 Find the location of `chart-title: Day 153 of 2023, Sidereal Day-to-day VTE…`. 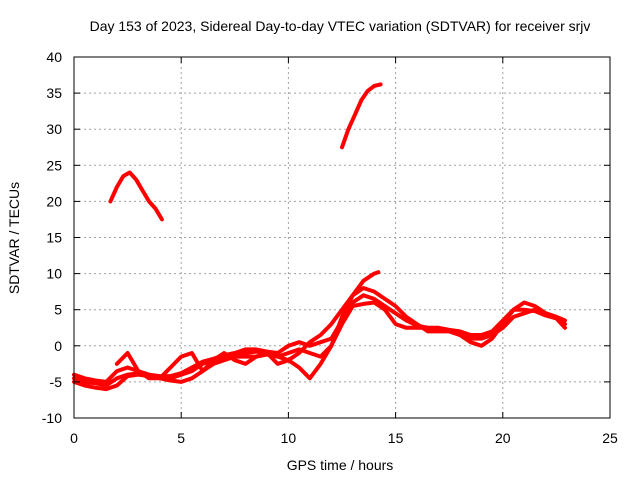

chart-title: Day 153 of 2023, Sidereal Day-to-day VTE… is located at coordinates (340, 26).